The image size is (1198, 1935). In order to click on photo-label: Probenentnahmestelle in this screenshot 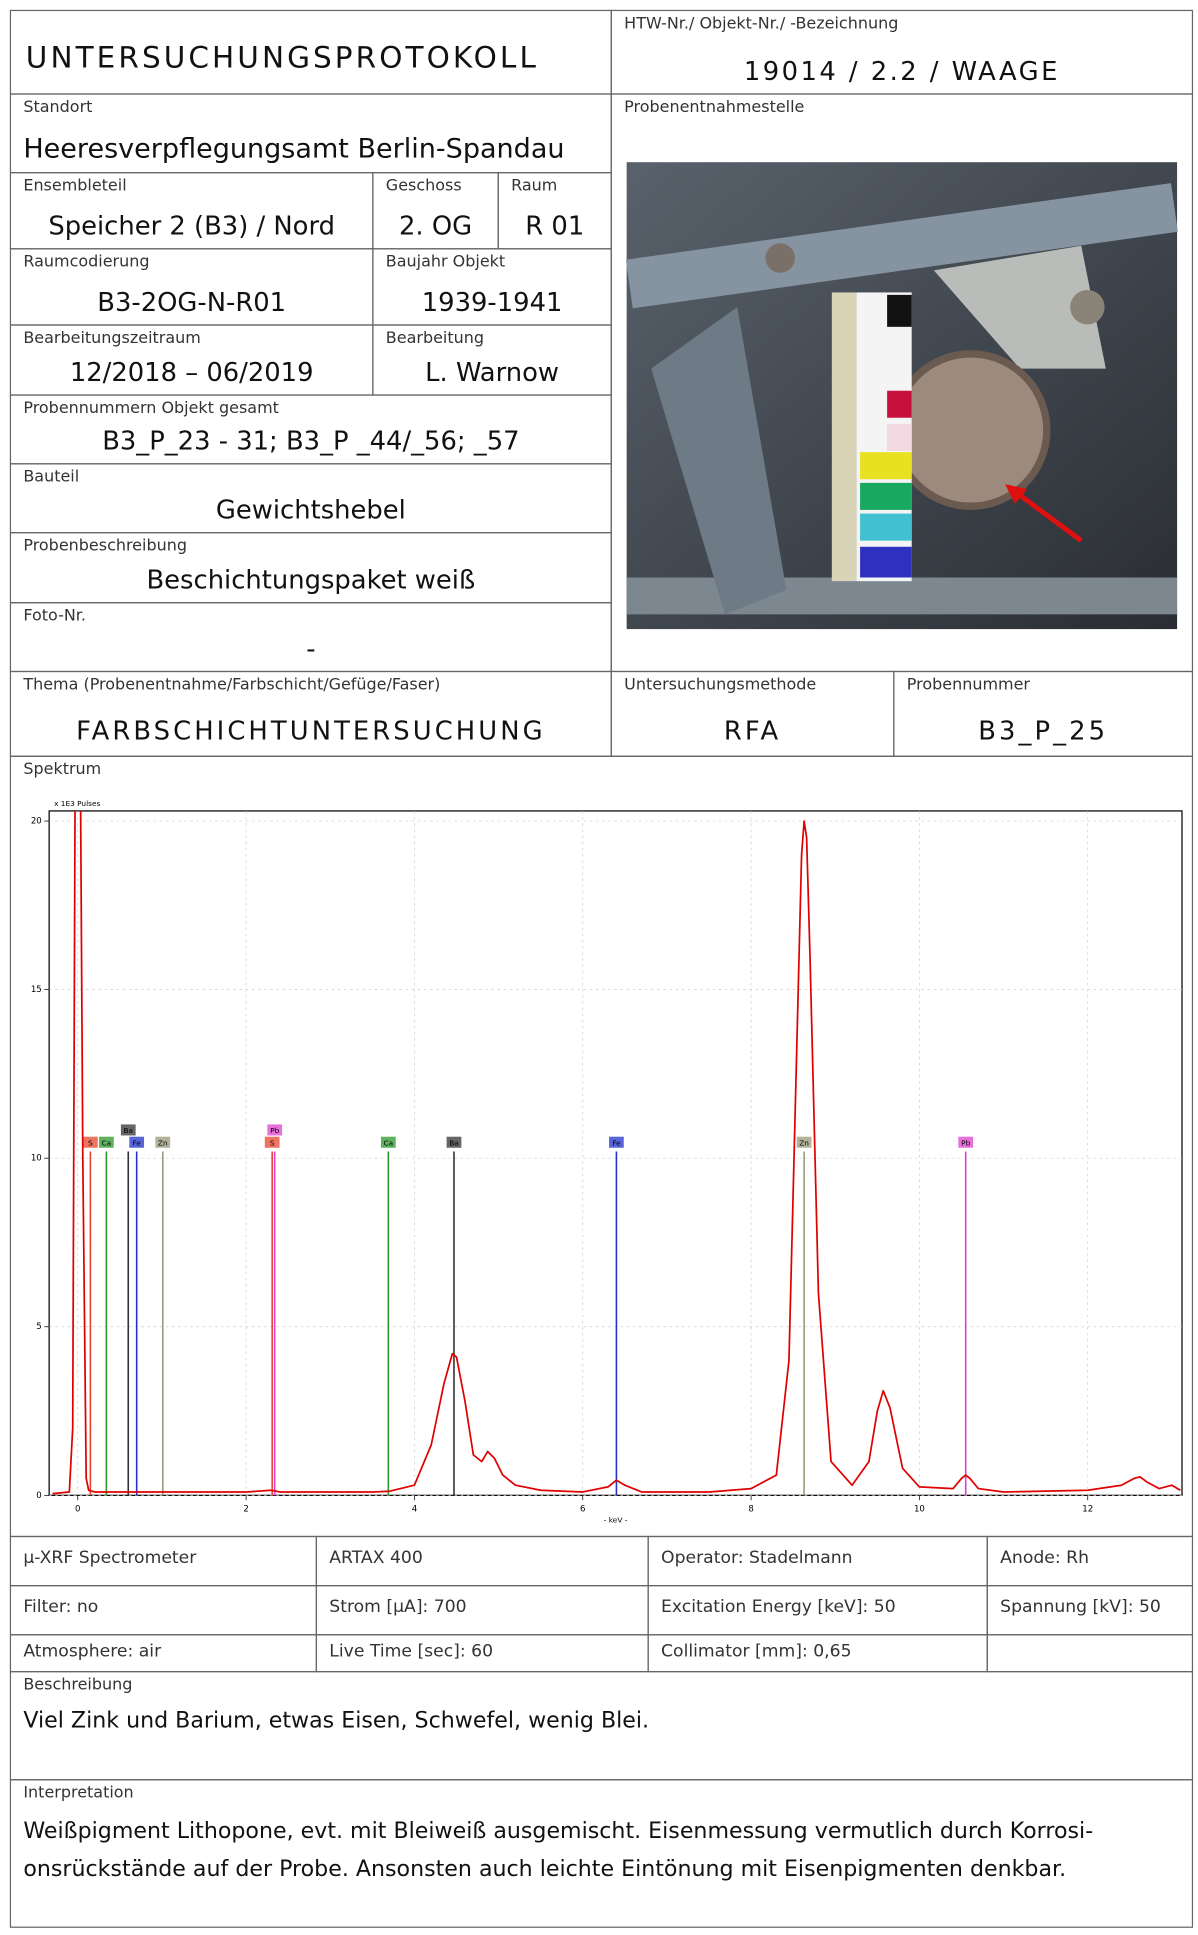, I will do `click(714, 107)`.